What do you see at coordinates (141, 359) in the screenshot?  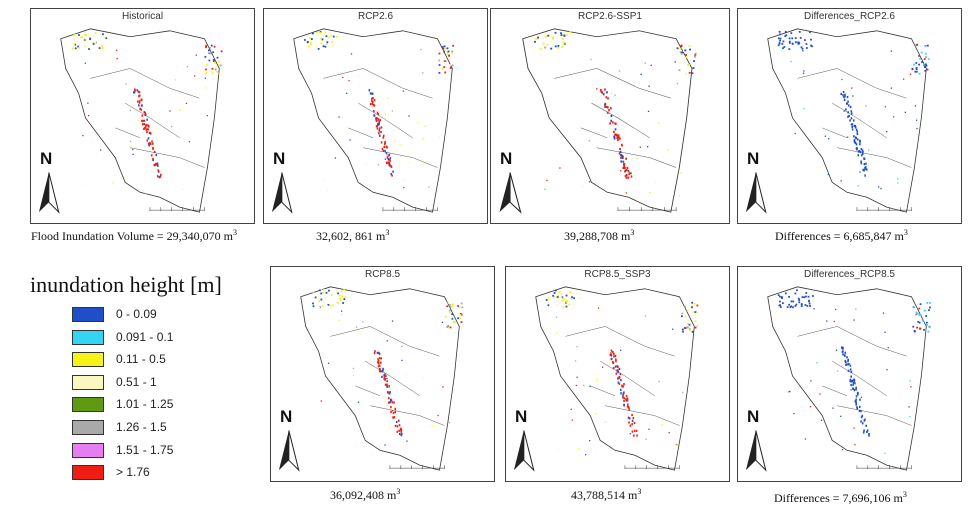 I see `legend-label: 0.11 - 0.5` at bounding box center [141, 359].